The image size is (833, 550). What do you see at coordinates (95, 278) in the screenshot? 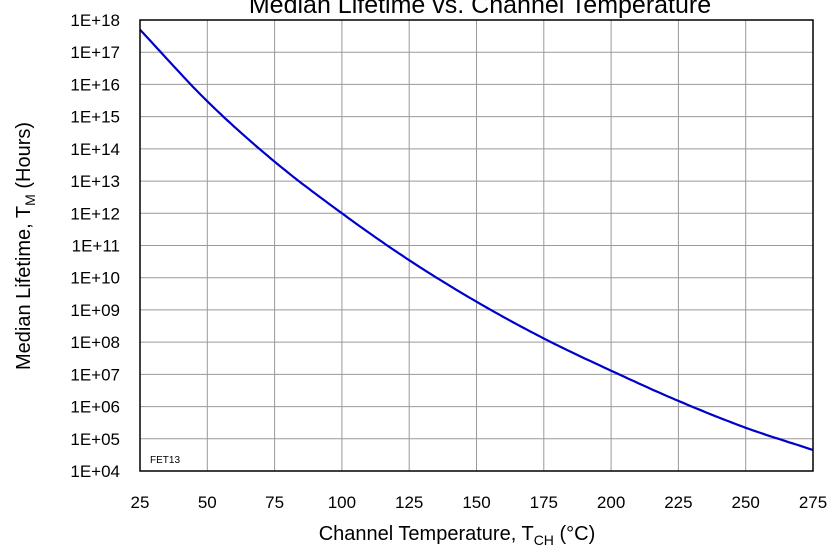
I see `y-tick-label: 1E+10` at bounding box center [95, 278].